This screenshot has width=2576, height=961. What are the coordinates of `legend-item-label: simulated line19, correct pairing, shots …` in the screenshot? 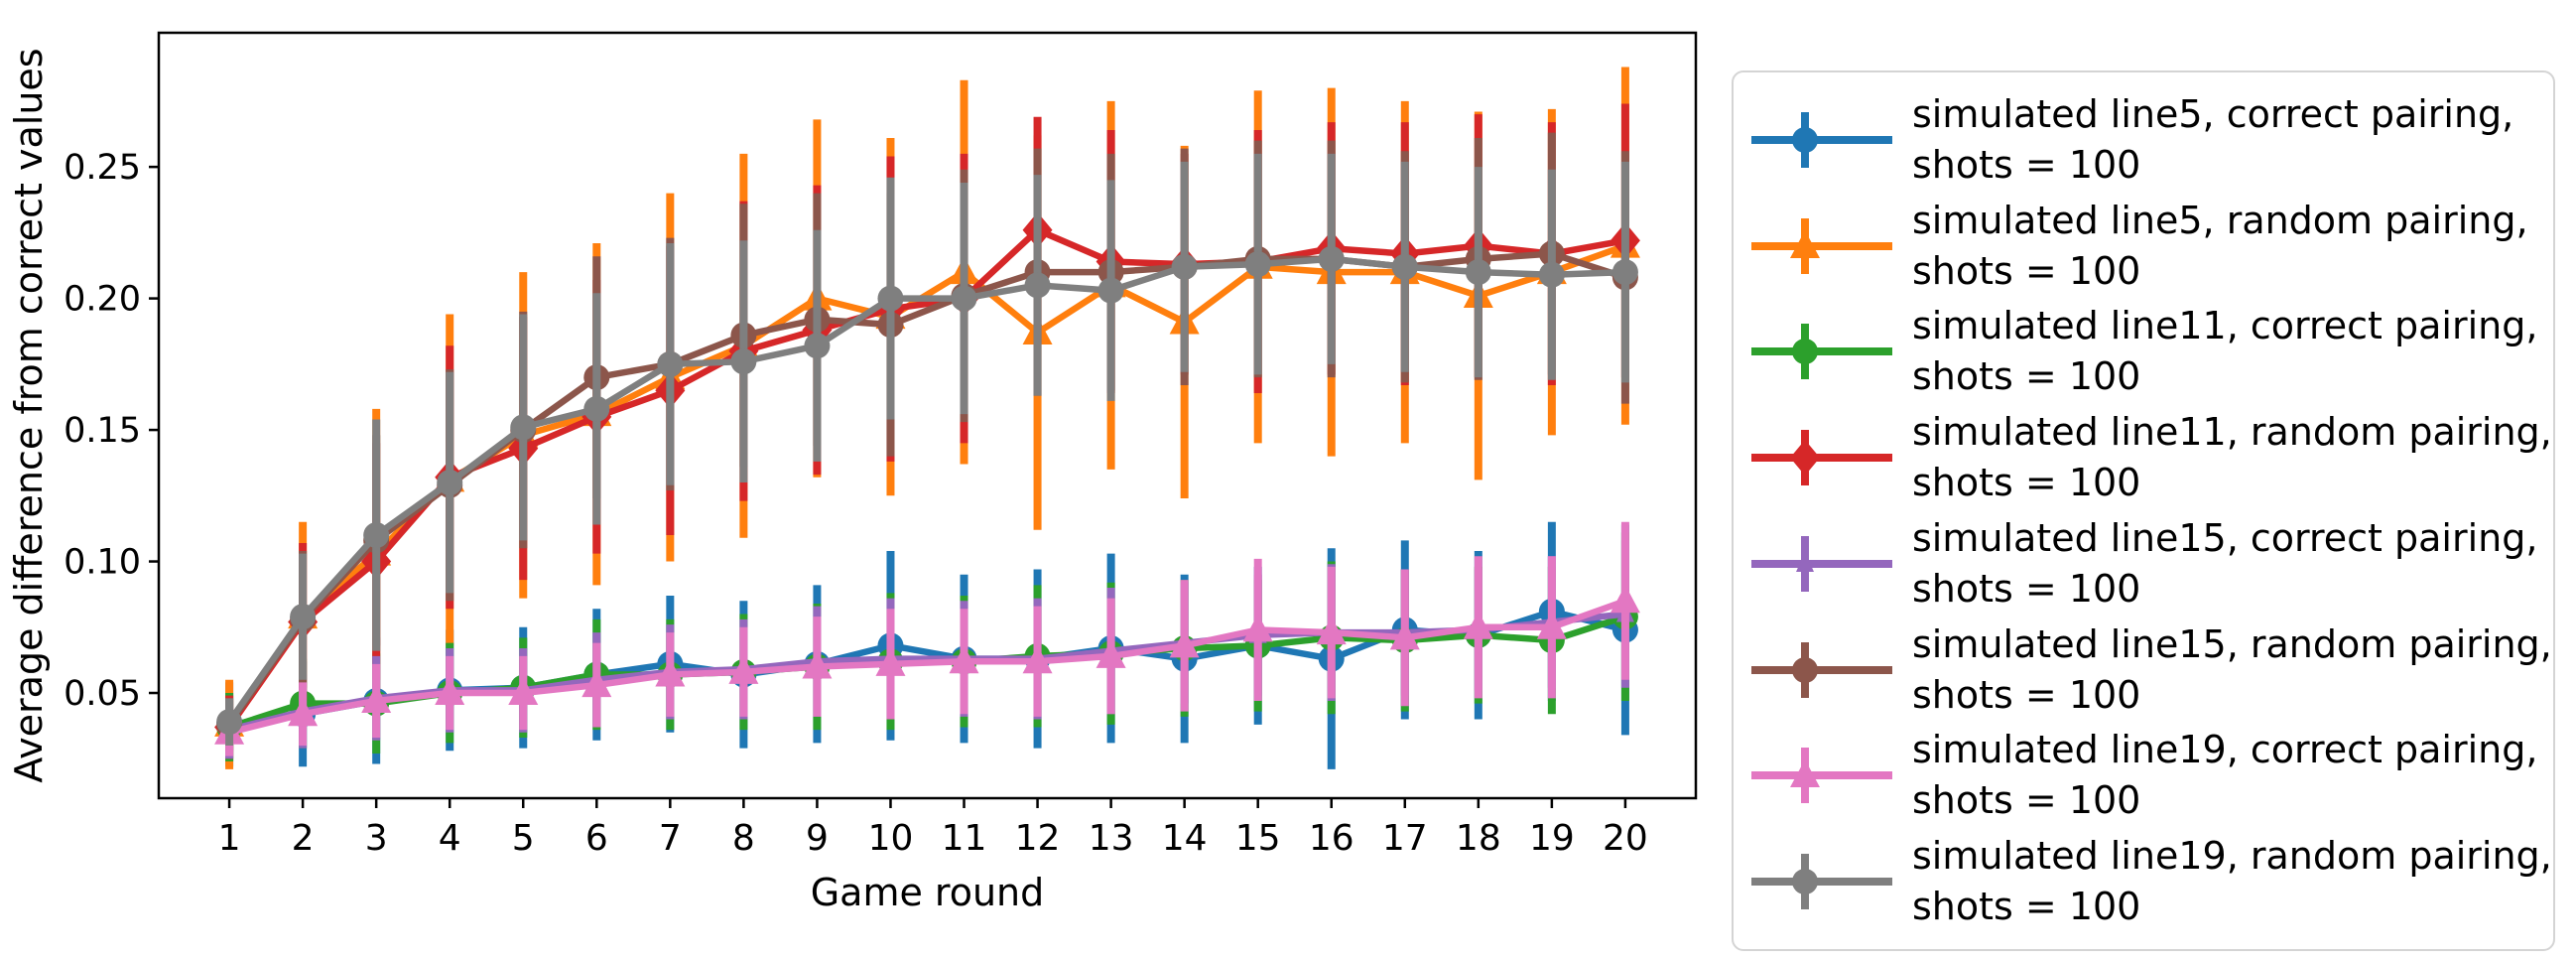 It's located at (2225, 775).